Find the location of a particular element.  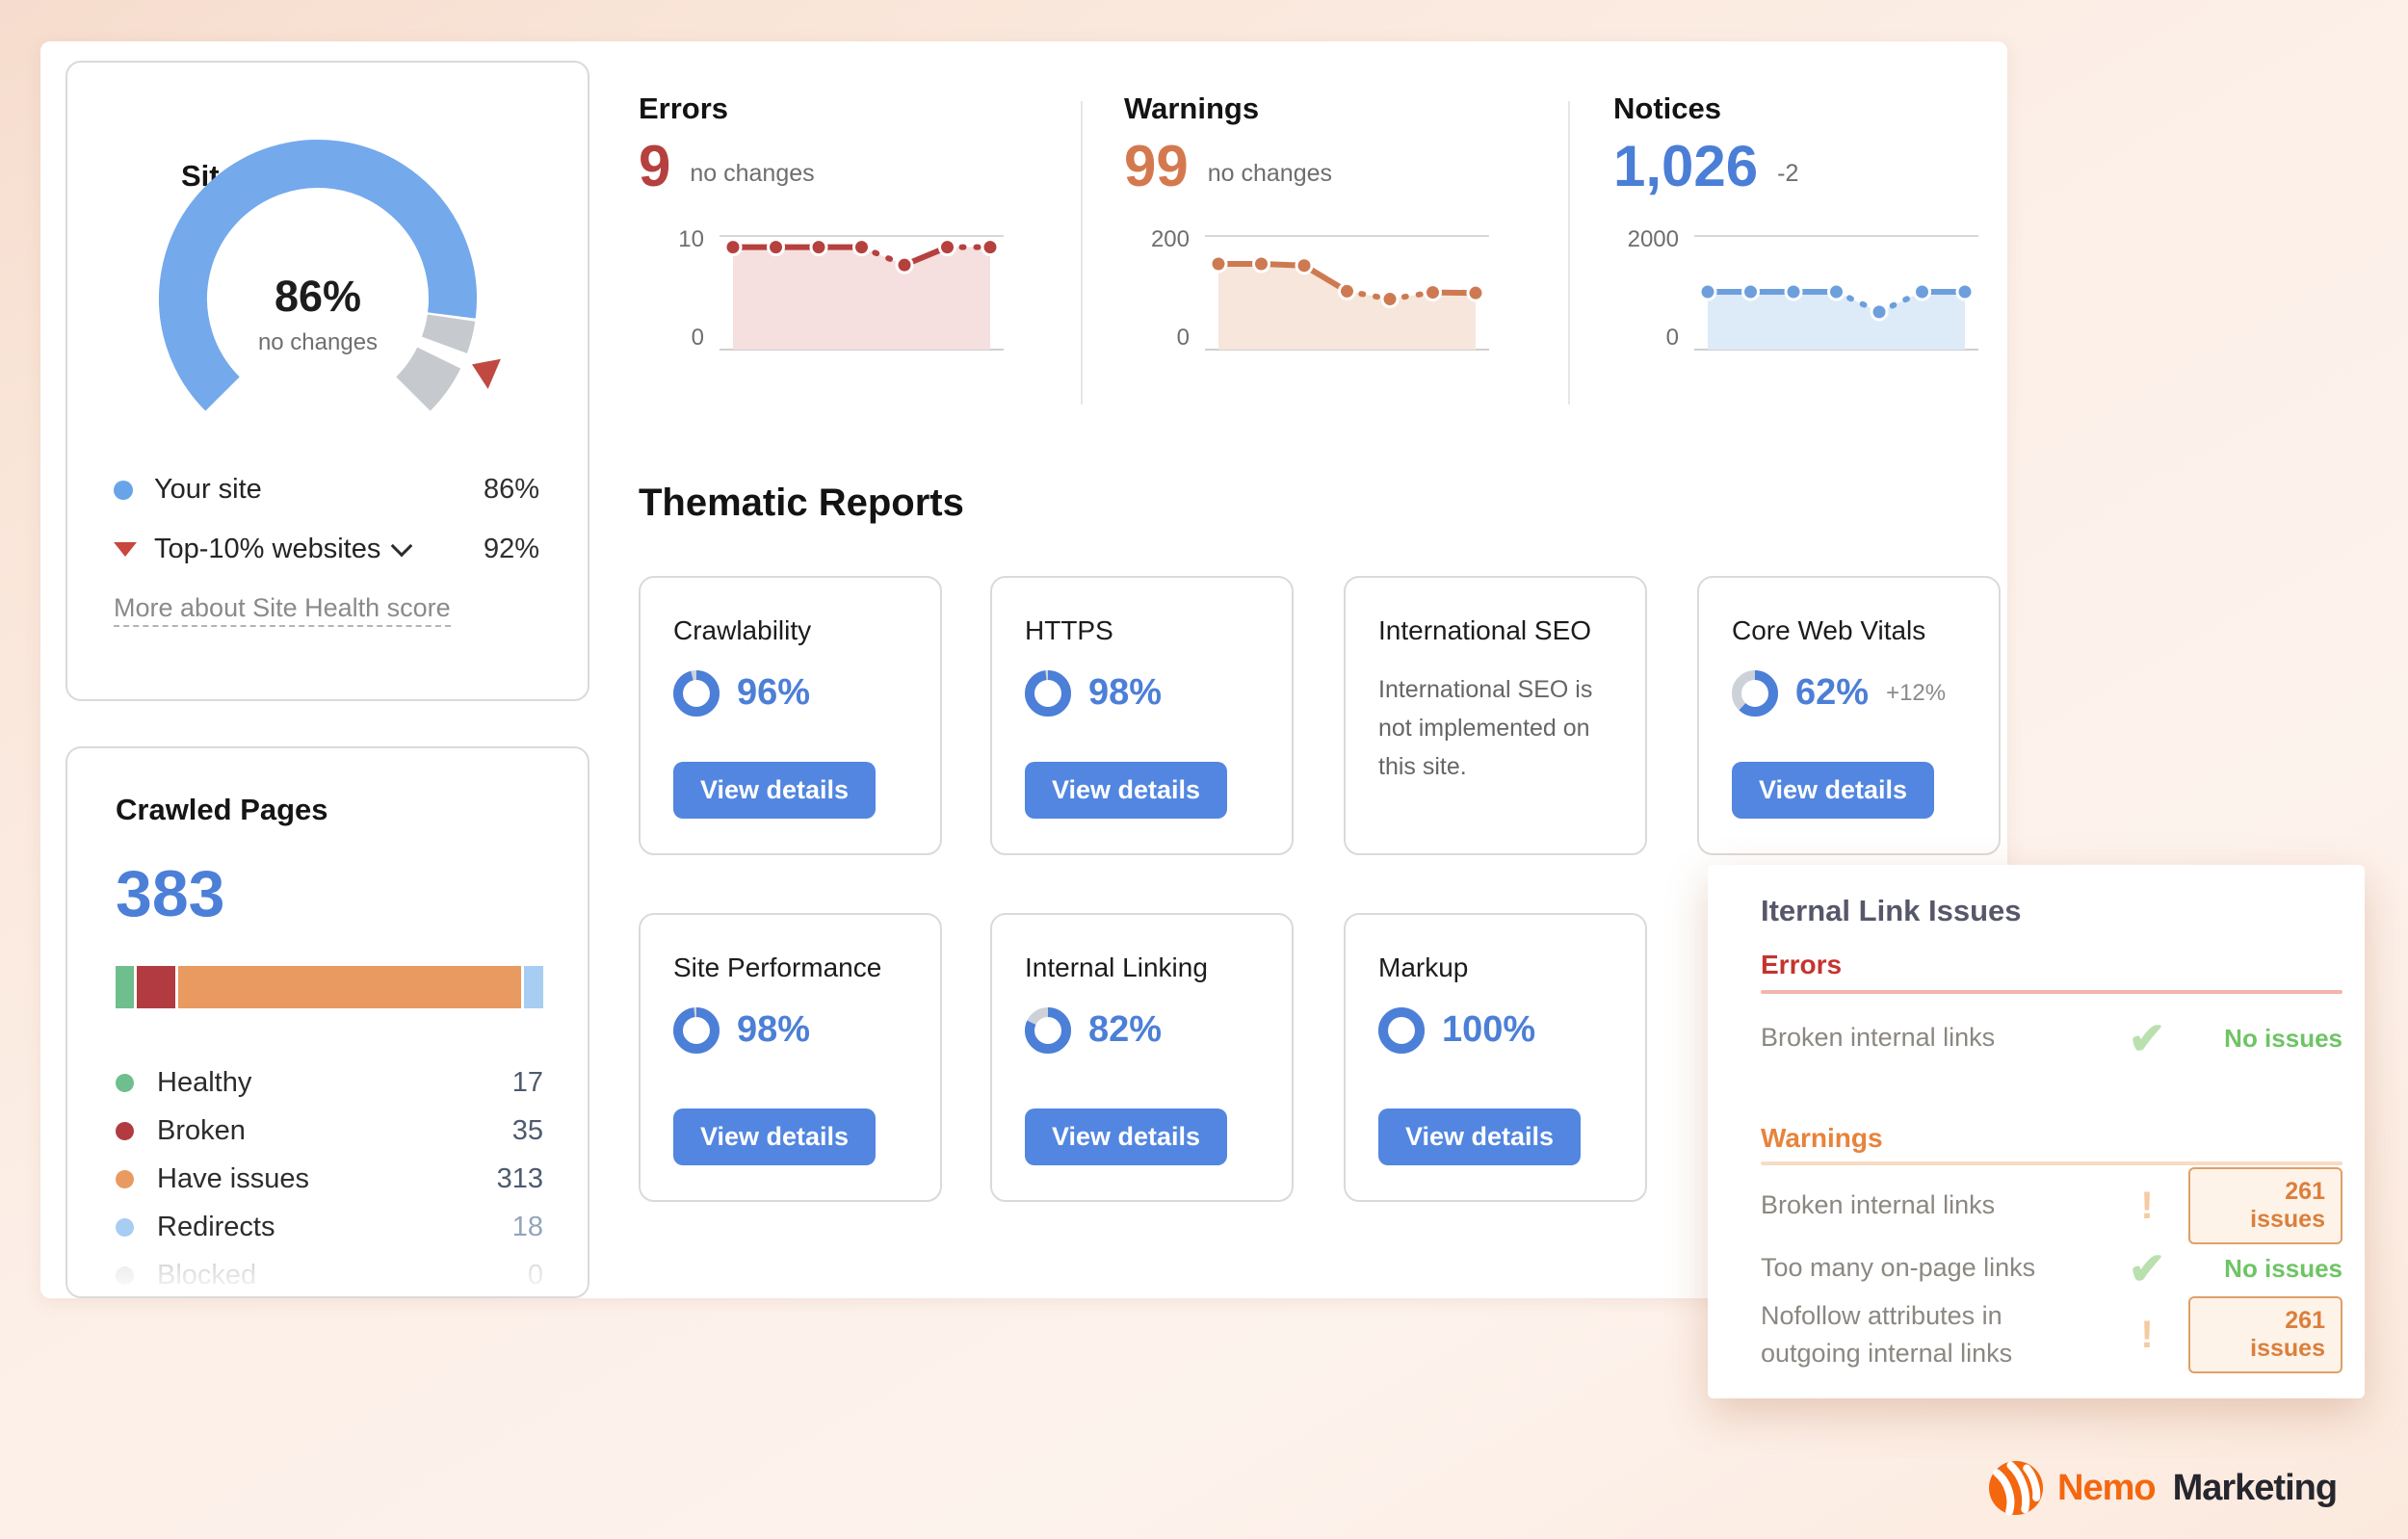

top10-label: Top-10% websites is located at coordinates (267, 549).